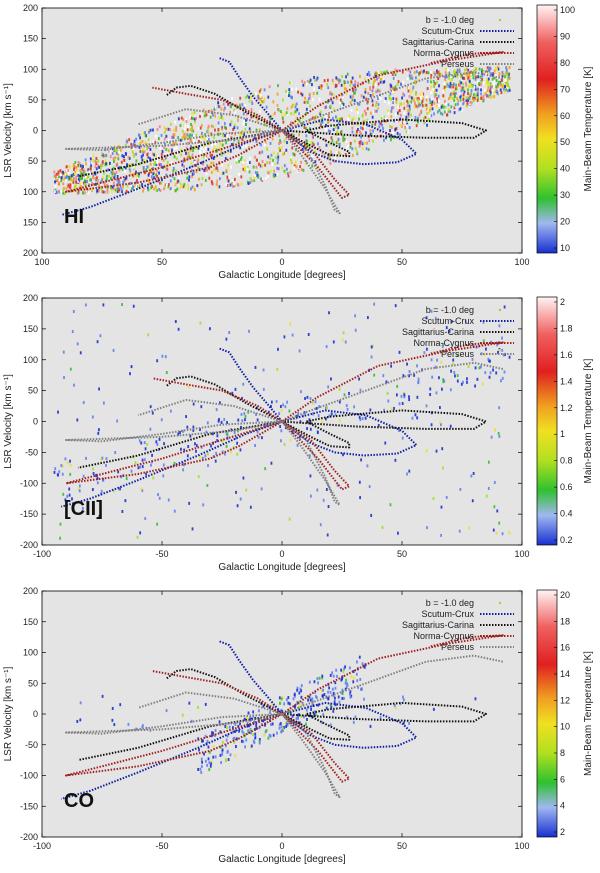 This screenshot has height=873, width=600. I want to click on arm-perseus, so click(284, 143).